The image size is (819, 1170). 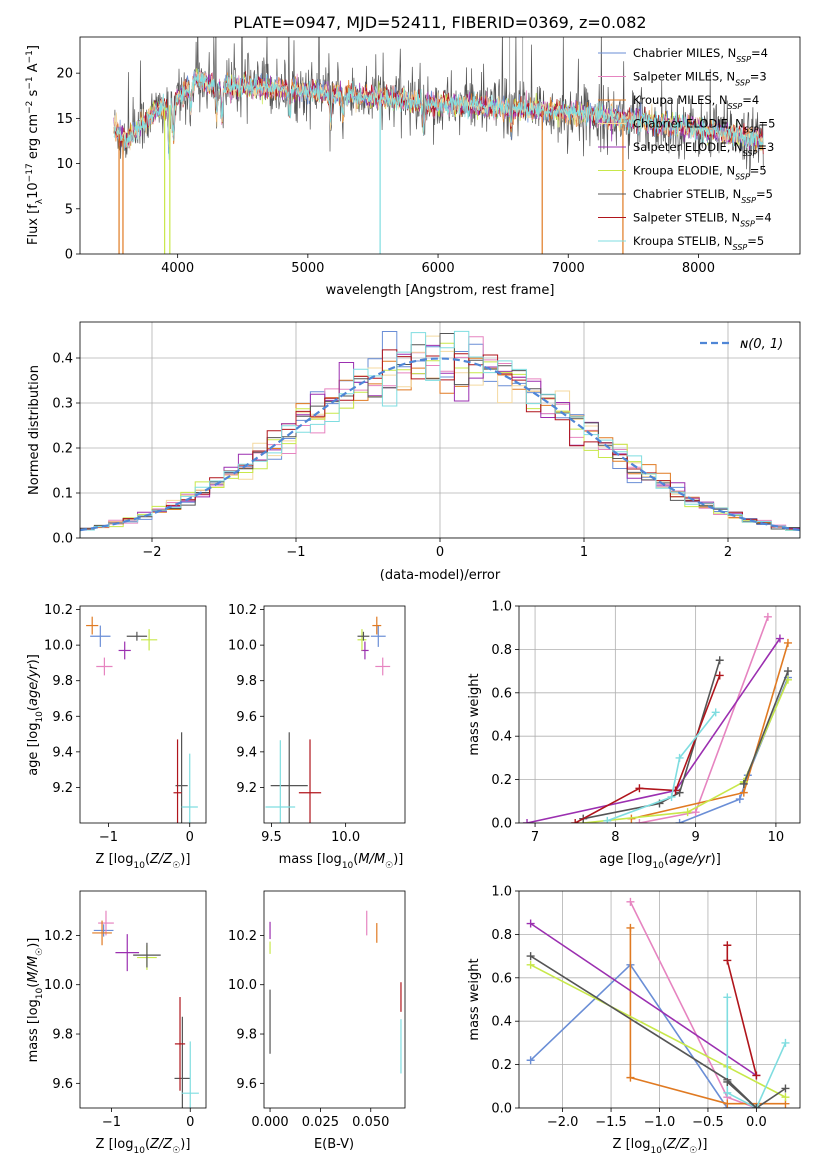 I want to click on x-tick-label: −1.0, so click(x=660, y=1122).